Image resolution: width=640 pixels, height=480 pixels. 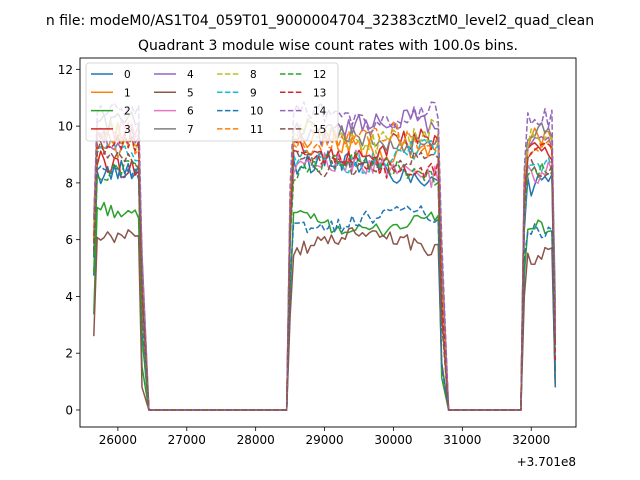 I want to click on y-tick-label: 10, so click(x=65, y=127).